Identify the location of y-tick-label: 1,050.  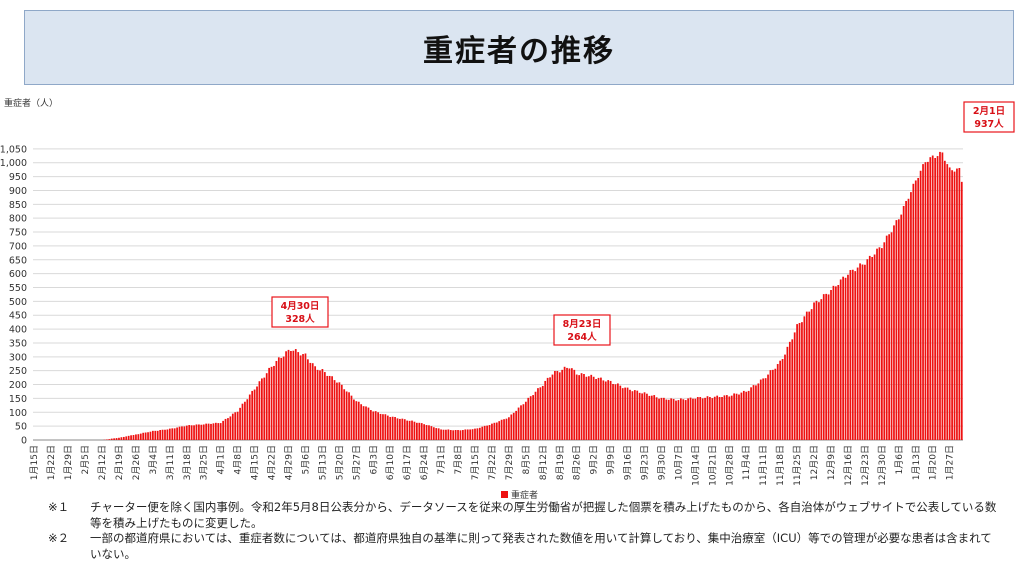
(13, 149).